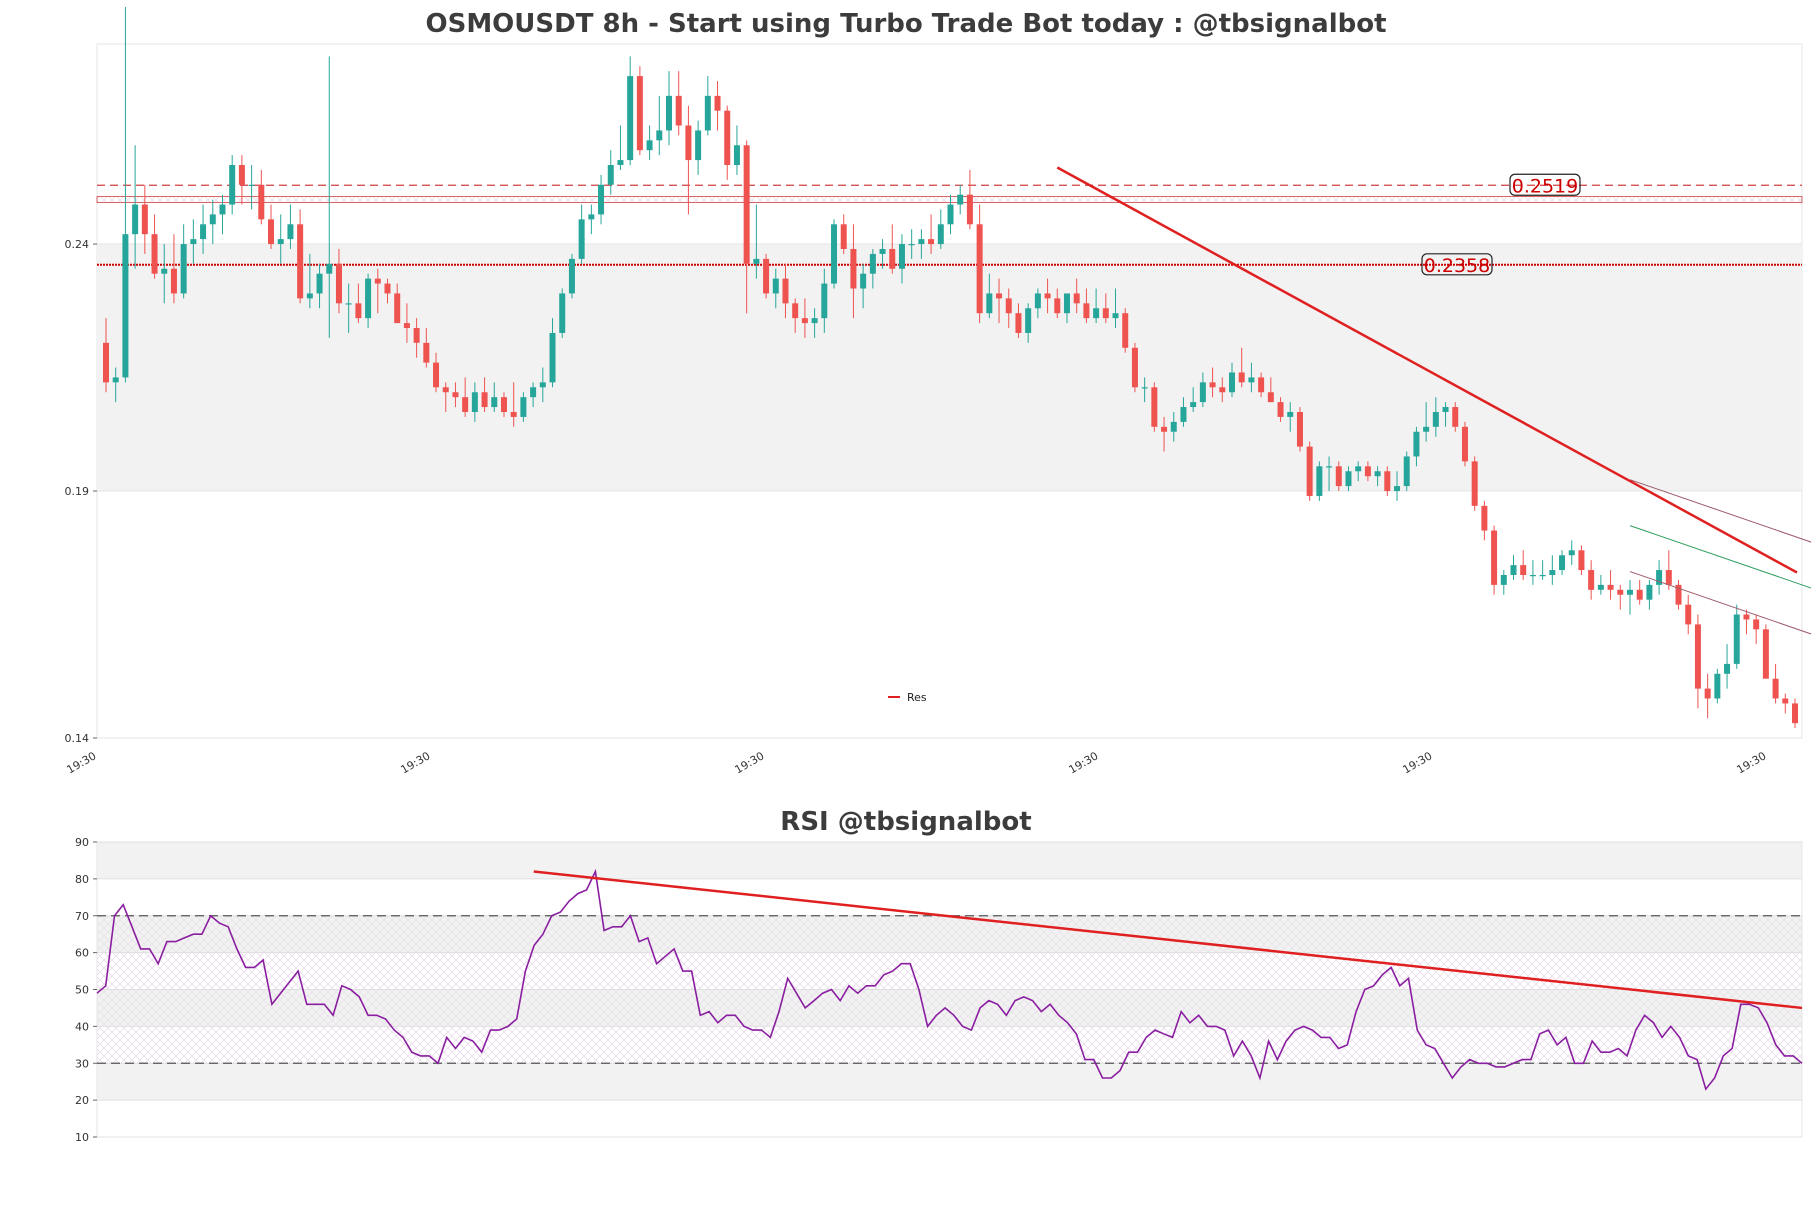  I want to click on rsi-y-tick-label: 20, so click(82, 1100).